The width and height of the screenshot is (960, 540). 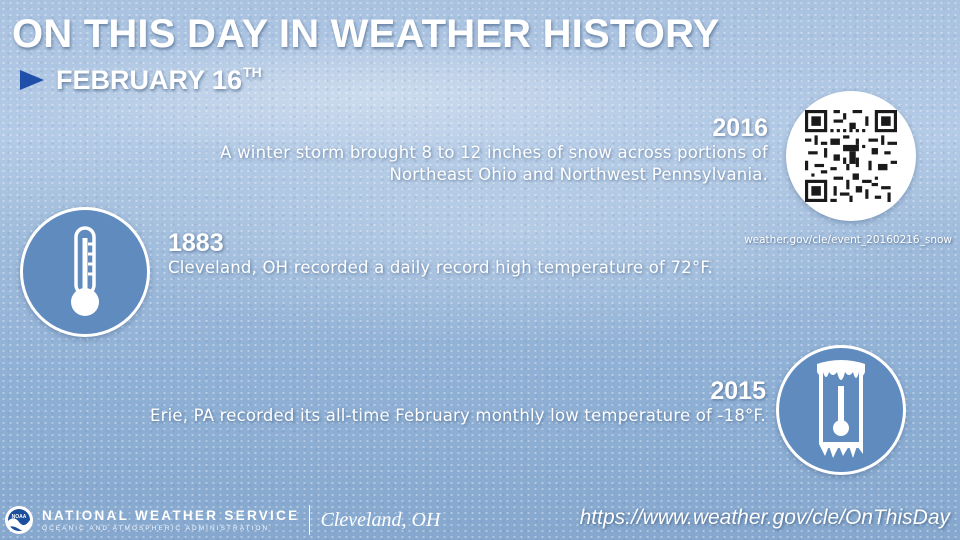 I want to click on qr-code-badge, so click(x=851, y=156).